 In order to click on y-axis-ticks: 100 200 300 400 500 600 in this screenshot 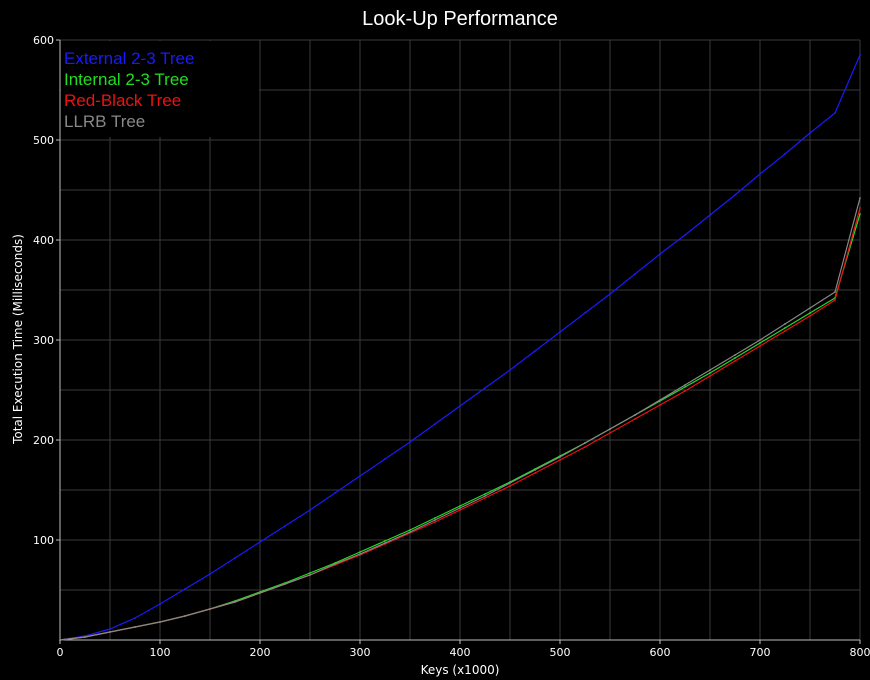, I will do `click(46, 290)`.